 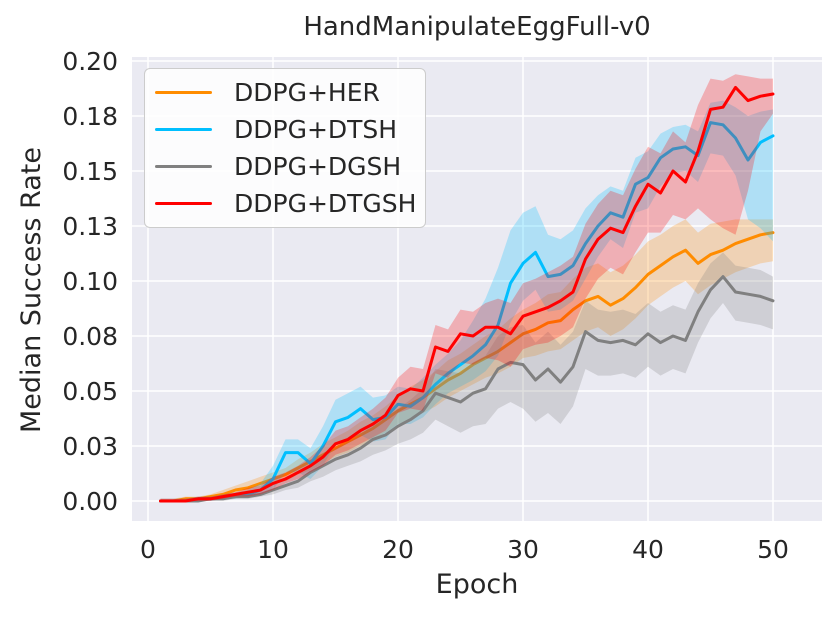 What do you see at coordinates (773, 549) in the screenshot?
I see `x-tick-label: 50` at bounding box center [773, 549].